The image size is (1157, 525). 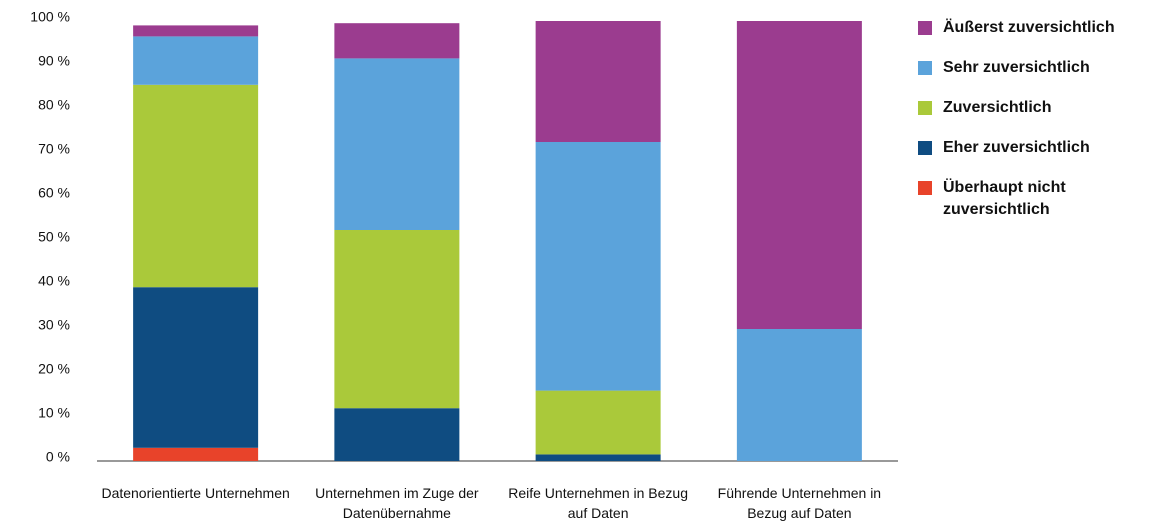 What do you see at coordinates (1016, 147) in the screenshot?
I see `legend-label: Eher zuversichtlich` at bounding box center [1016, 147].